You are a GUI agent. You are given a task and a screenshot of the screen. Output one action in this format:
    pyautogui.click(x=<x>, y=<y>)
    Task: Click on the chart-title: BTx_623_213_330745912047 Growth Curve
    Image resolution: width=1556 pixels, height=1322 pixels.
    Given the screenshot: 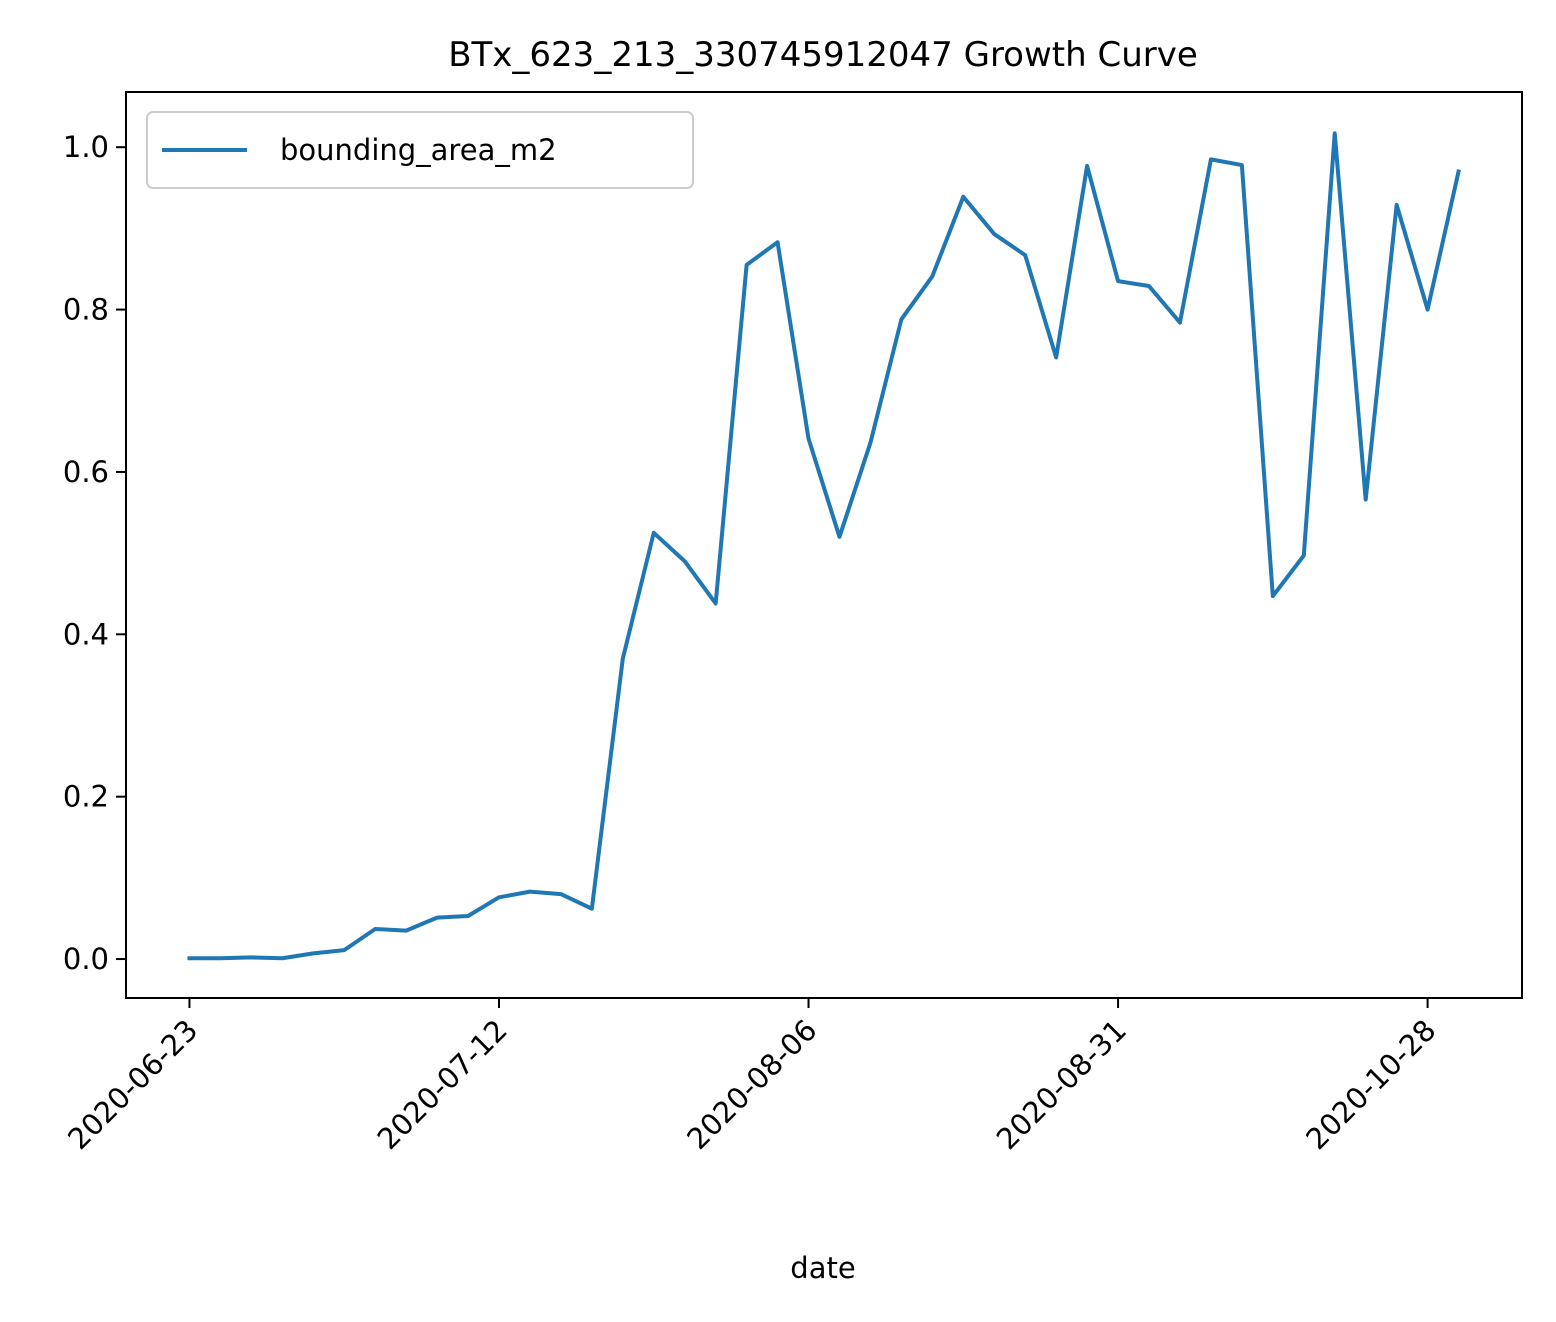 What is the action you would take?
    pyautogui.click(x=823, y=55)
    